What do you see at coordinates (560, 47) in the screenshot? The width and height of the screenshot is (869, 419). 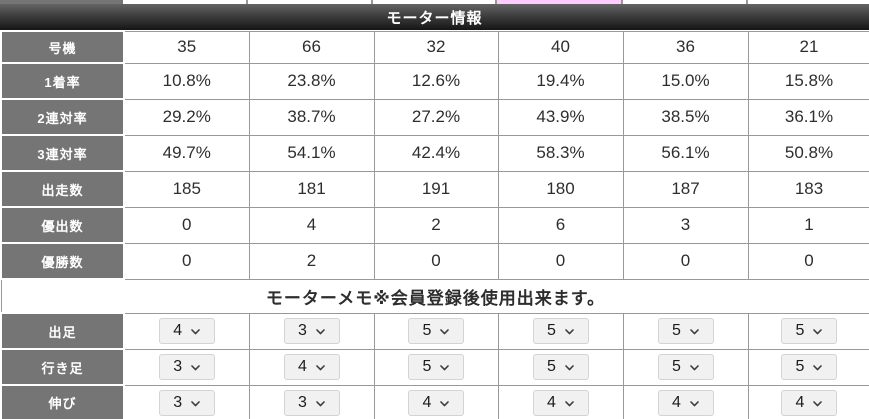 I see `machine-number-link: 40` at bounding box center [560, 47].